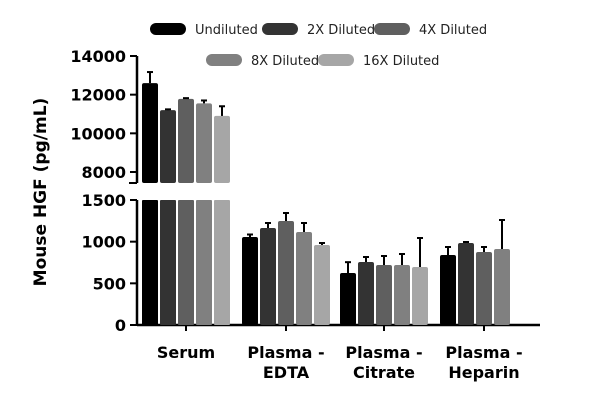  Describe the element at coordinates (120, 325) in the screenshot. I see `y-tick-label: 0` at that location.